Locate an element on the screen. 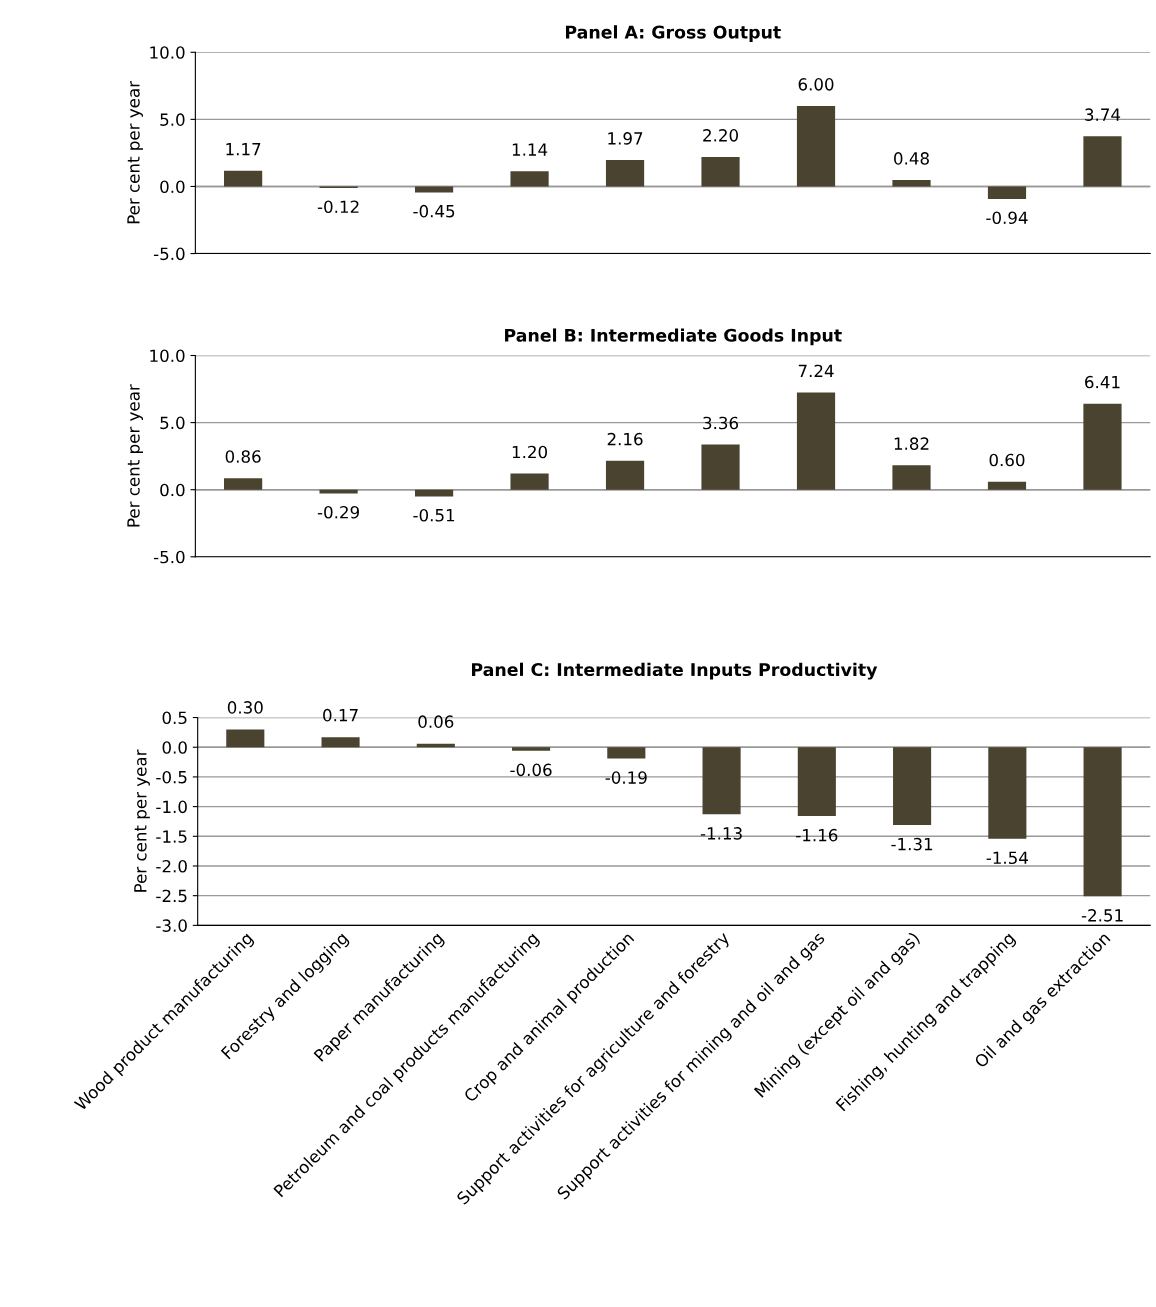  data-label: 1.17 is located at coordinates (243, 149).